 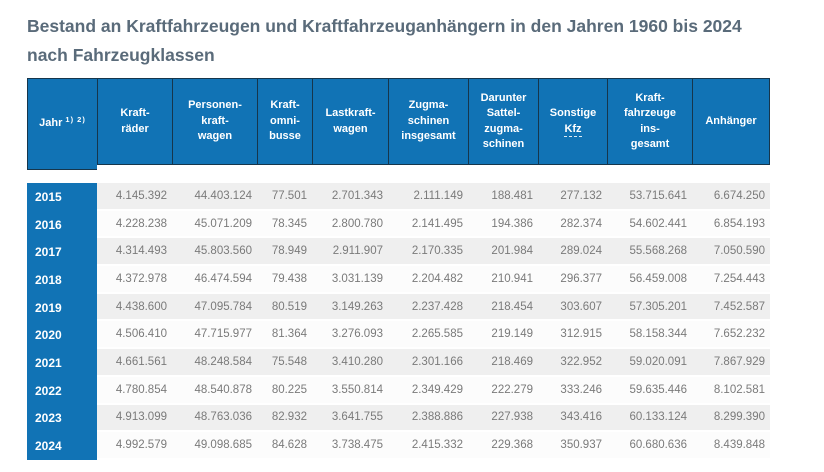 I want to click on cell-anhaenger: 7.452.587, so click(x=731, y=307).